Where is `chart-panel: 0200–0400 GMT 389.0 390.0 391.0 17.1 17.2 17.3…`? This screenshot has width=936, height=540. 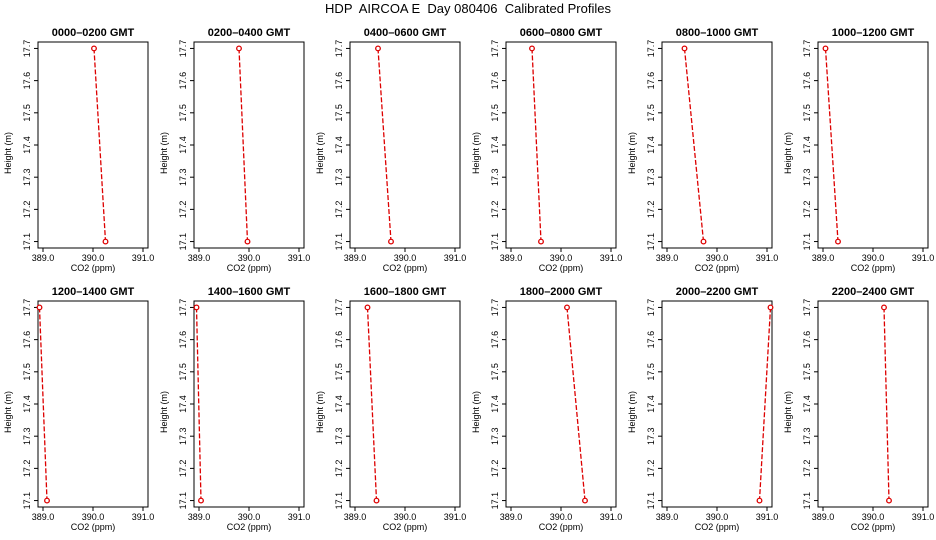 chart-panel: 0200–0400 GMT 389.0 390.0 391.0 17.1 17.2 17.3… is located at coordinates (234, 150).